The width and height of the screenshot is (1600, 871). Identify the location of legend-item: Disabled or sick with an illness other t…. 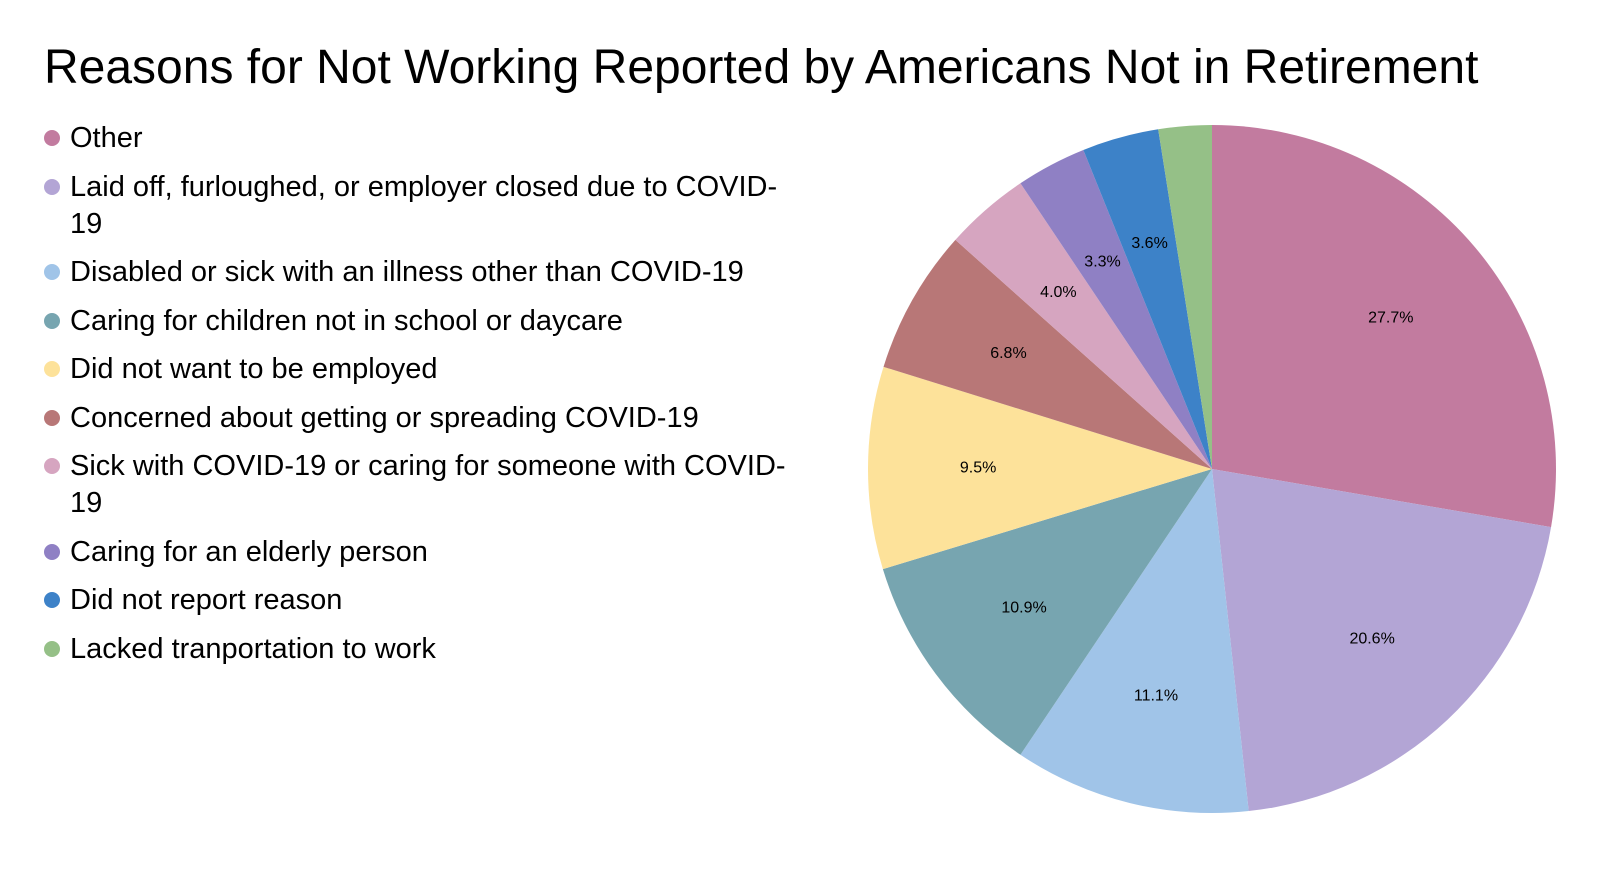
(424, 272).